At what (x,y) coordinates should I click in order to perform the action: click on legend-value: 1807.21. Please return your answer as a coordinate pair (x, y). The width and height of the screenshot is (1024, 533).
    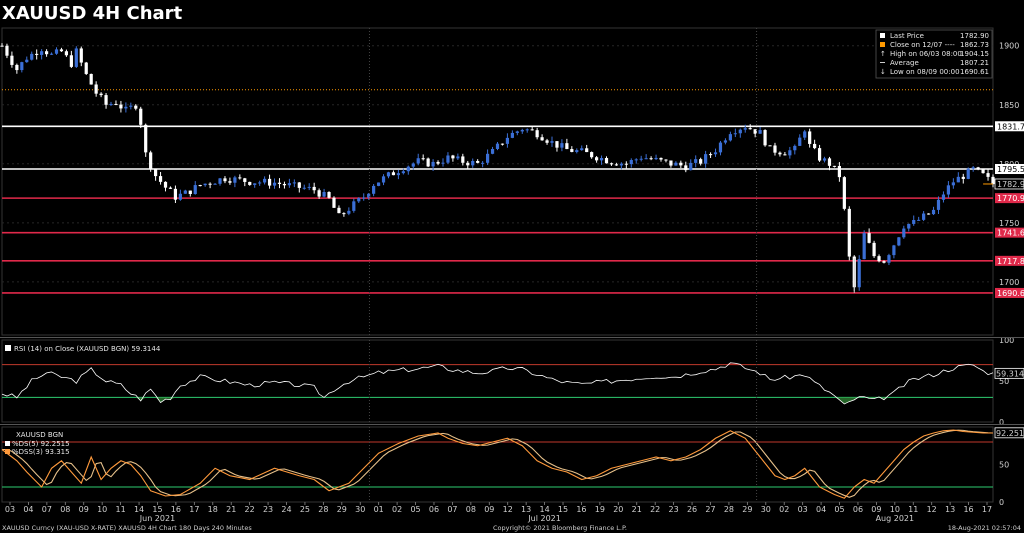
    Looking at the image, I should click on (974, 63).